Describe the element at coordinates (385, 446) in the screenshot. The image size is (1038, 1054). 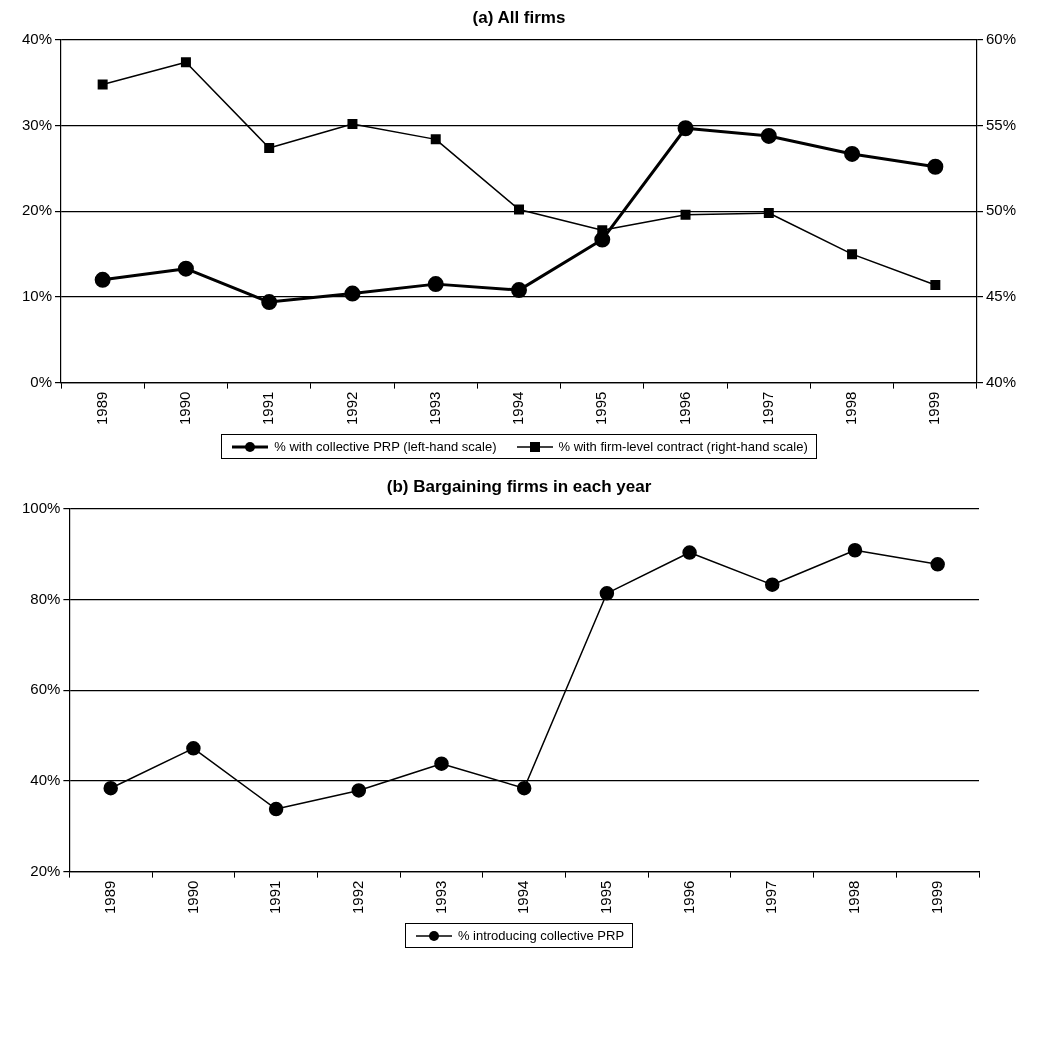
I see `legend-label: % with collective PRP (left-hand scale)` at that location.